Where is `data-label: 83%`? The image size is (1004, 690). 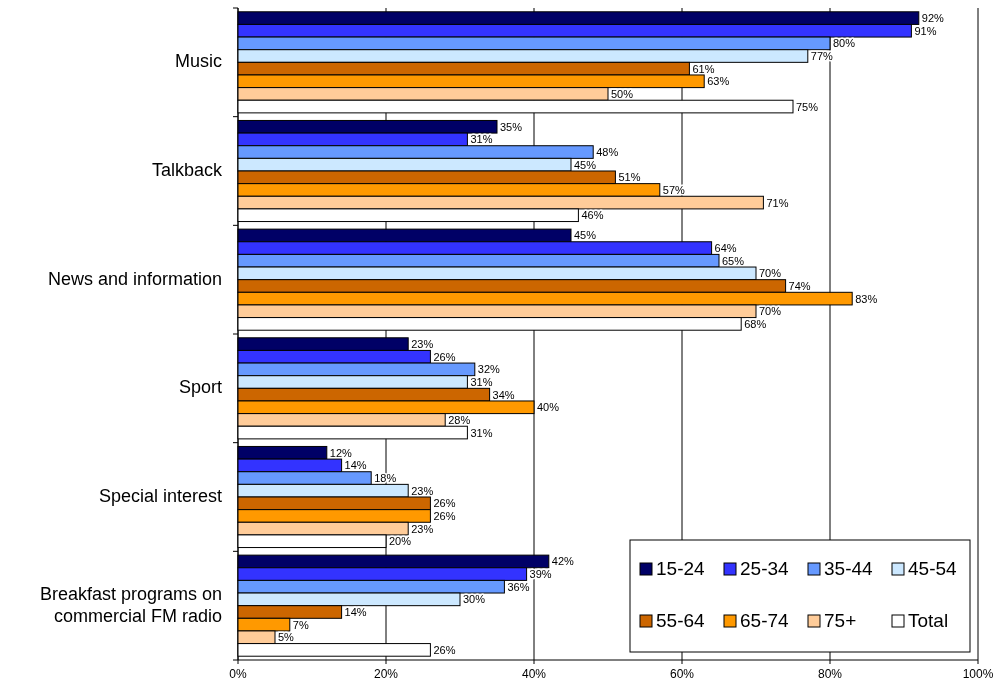
data-label: 83% is located at coordinates (866, 298).